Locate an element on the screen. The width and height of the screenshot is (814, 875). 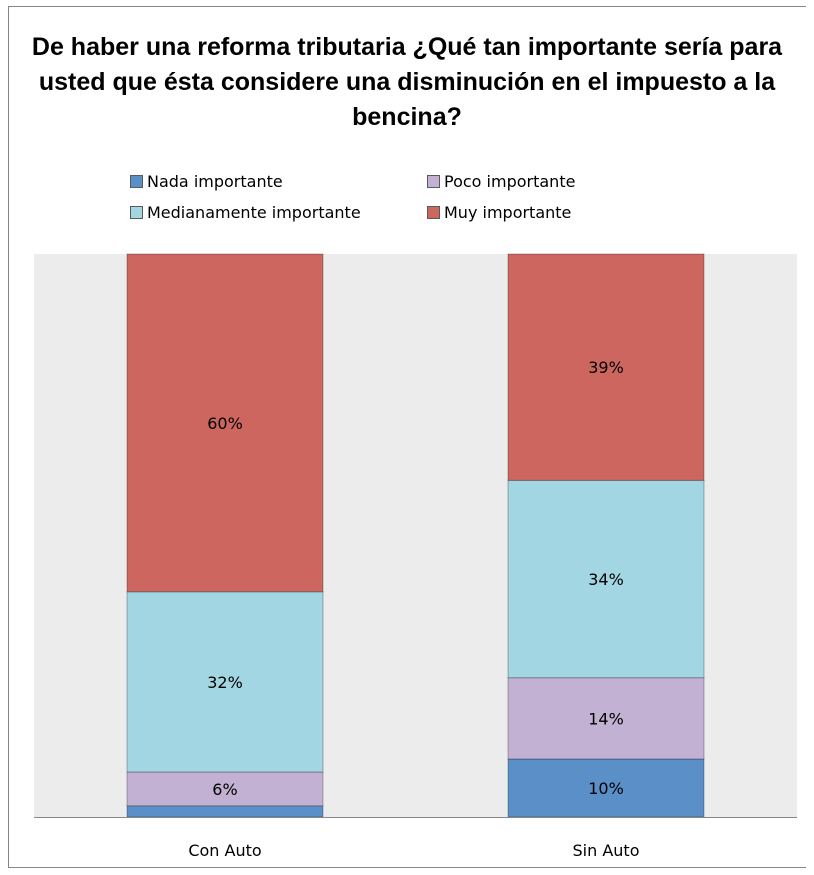
x-tick-label: Sin Auto is located at coordinates (606, 850).